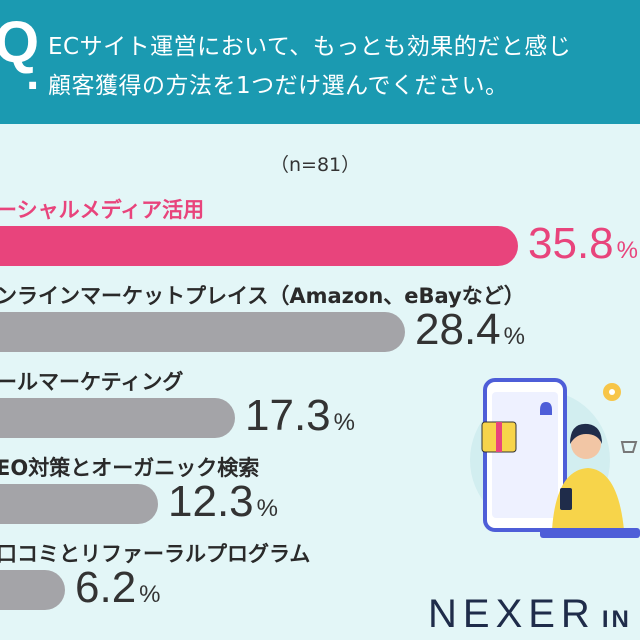 The image size is (640, 640). I want to click on value-number: 35.8, so click(571, 243).